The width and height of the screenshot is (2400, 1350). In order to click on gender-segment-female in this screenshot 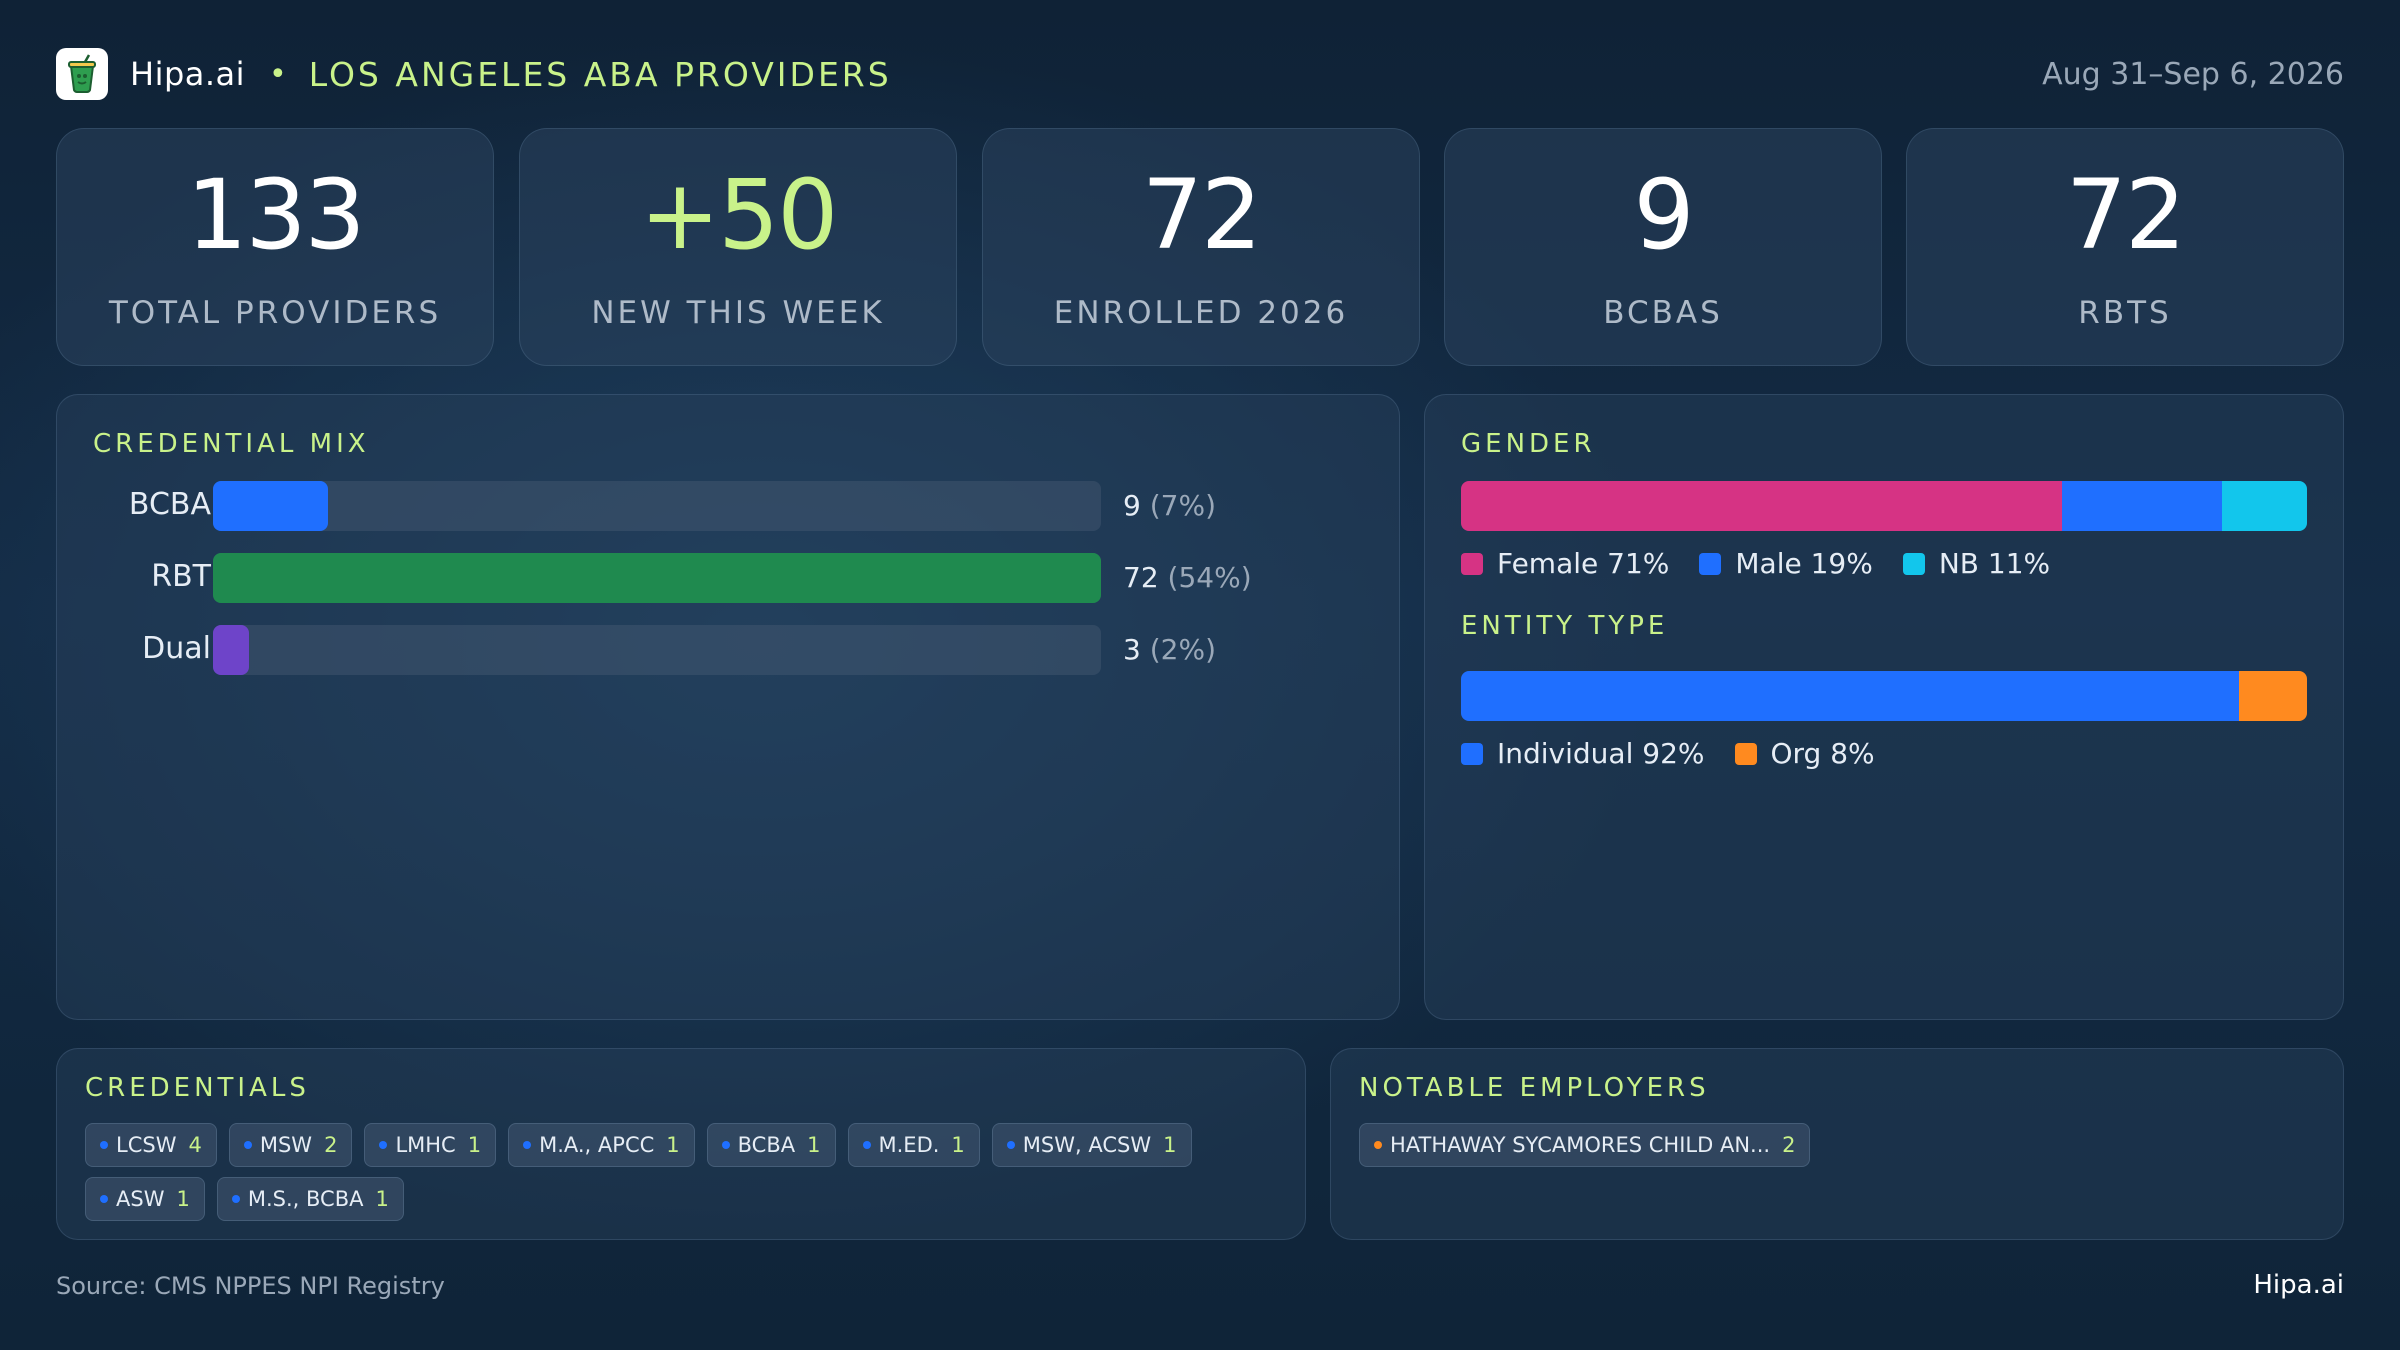, I will do `click(1761, 506)`.